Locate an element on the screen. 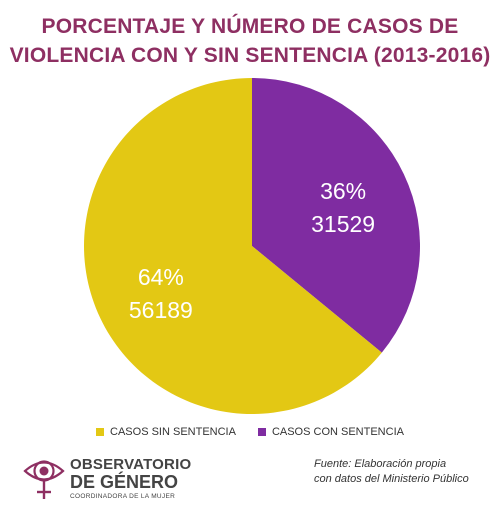 The image size is (500, 532). slice-percent-label-casos-sin-sentencia: 64% is located at coordinates (161, 277).